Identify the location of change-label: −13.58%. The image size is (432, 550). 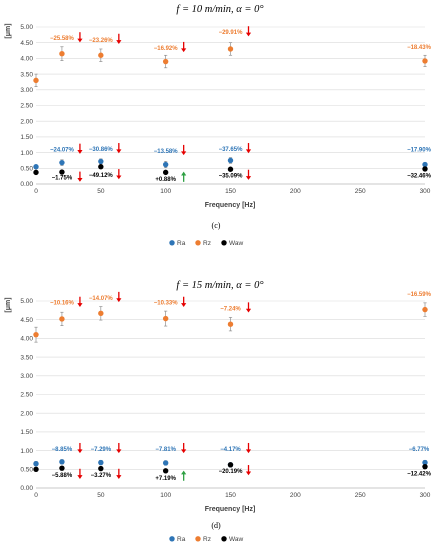
(166, 152).